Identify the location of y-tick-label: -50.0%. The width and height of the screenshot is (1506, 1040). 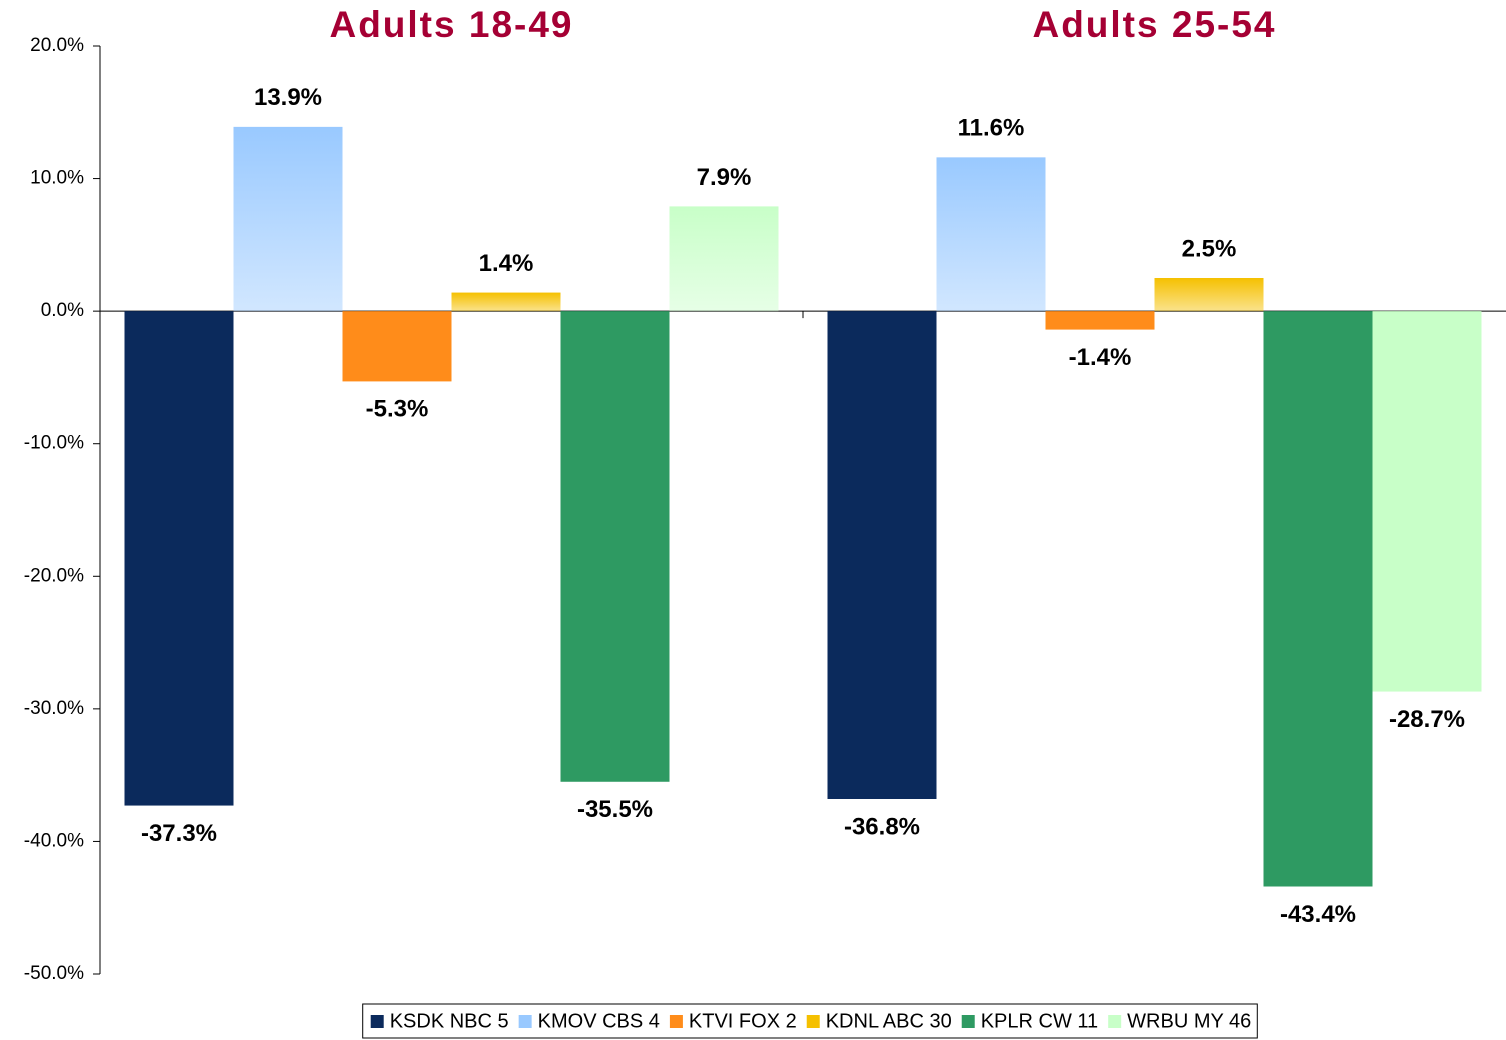
(54, 973).